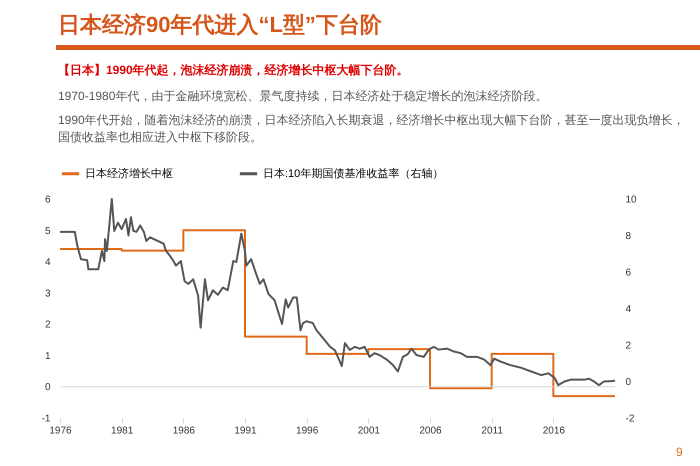  I want to click on y-tick-label: 2, so click(47, 325).